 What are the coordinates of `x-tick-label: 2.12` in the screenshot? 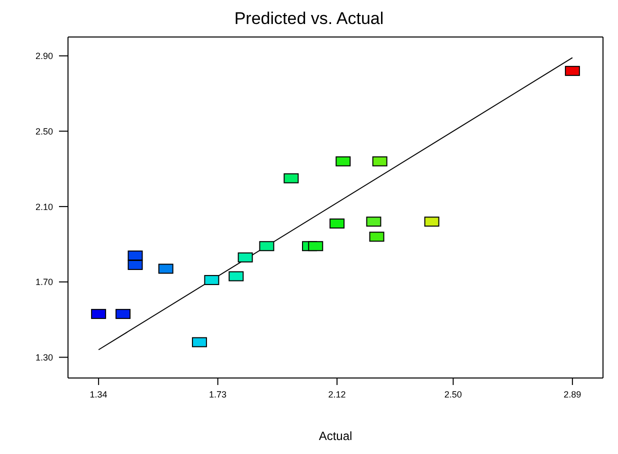 It's located at (337, 394).